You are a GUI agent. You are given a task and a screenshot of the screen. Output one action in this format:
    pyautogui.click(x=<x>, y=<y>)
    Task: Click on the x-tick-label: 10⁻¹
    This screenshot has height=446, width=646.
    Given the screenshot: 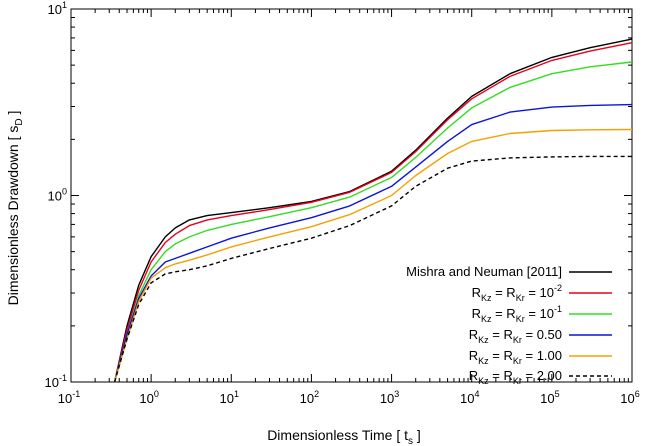 What is the action you would take?
    pyautogui.click(x=69, y=397)
    